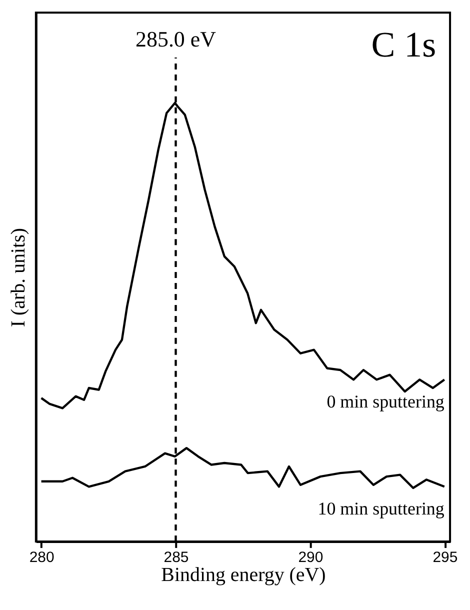 The image size is (470, 610). Describe the element at coordinates (385, 402) in the screenshot. I see `series-label: 0 min sputtering` at that location.